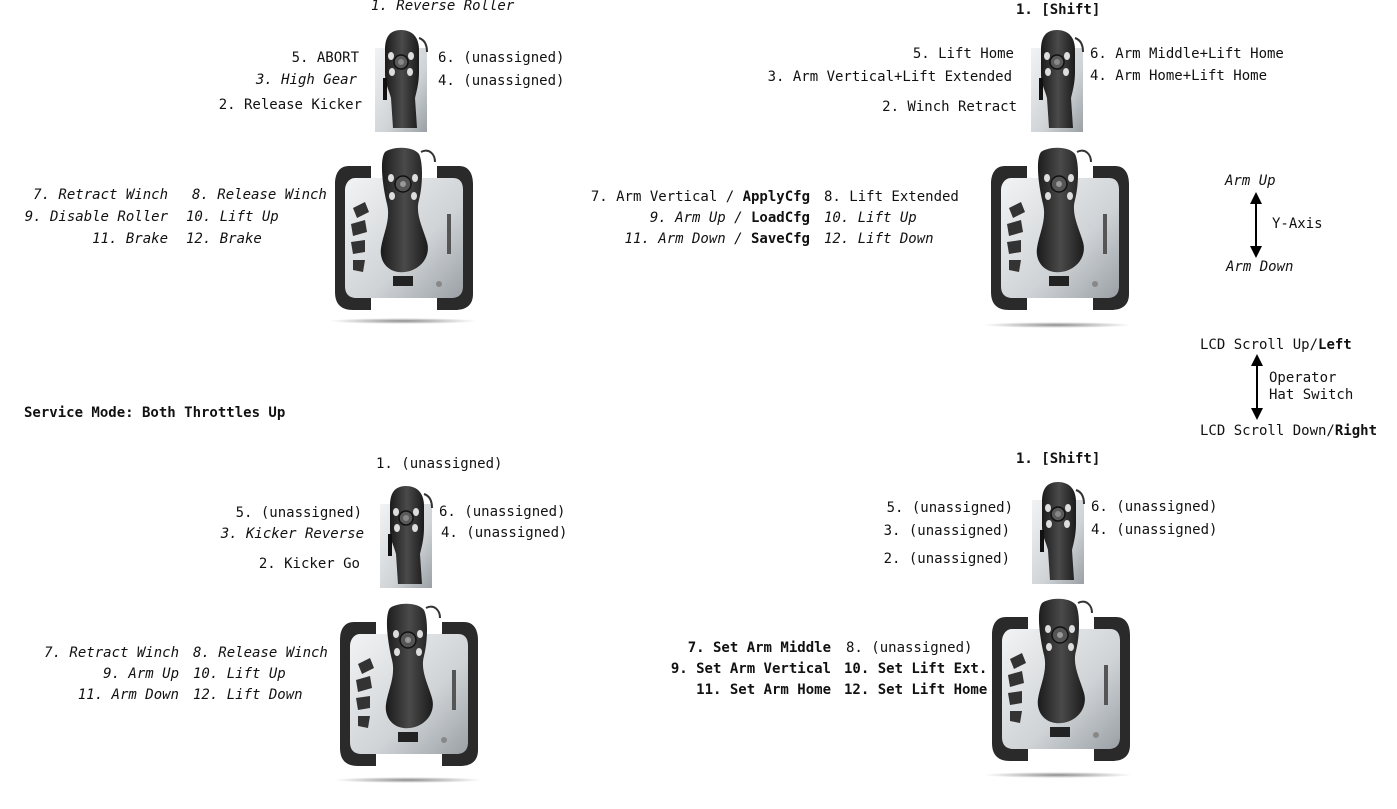 This screenshot has height=809, width=1397. Describe the element at coordinates (750, 669) in the screenshot. I see `q4-button-9-label: 9. Set Arm Vertical` at that location.